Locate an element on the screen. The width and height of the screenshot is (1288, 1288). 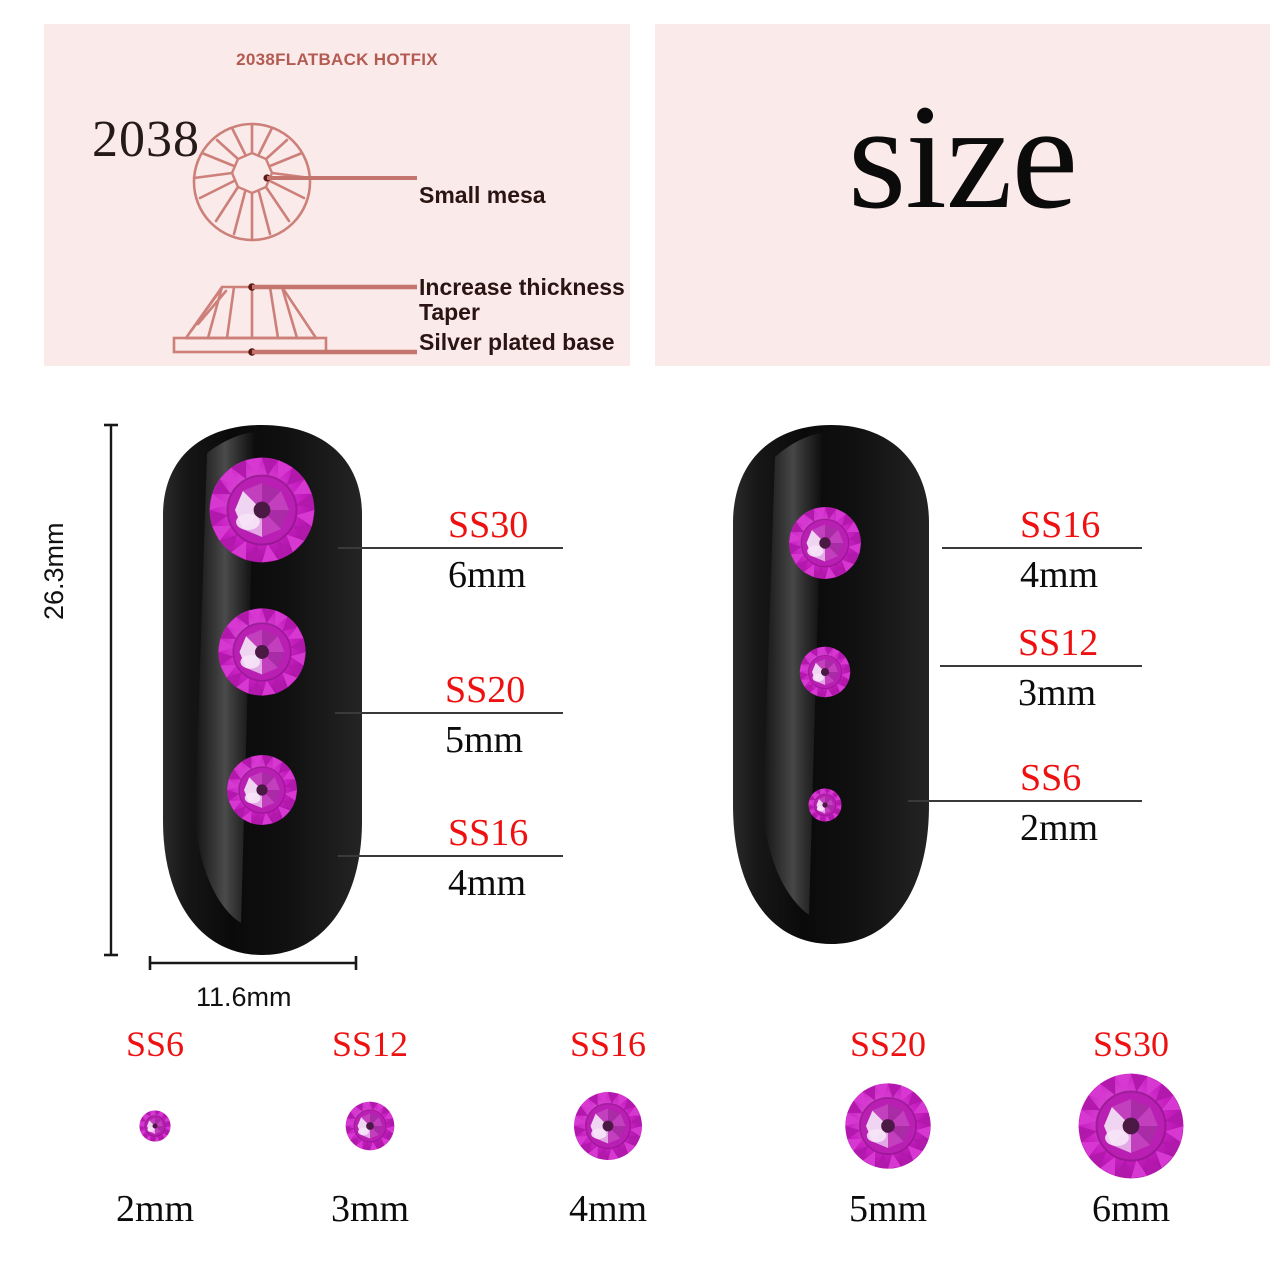
size-item-ss6: SS6 2mm is located at coordinates (155, 1127).